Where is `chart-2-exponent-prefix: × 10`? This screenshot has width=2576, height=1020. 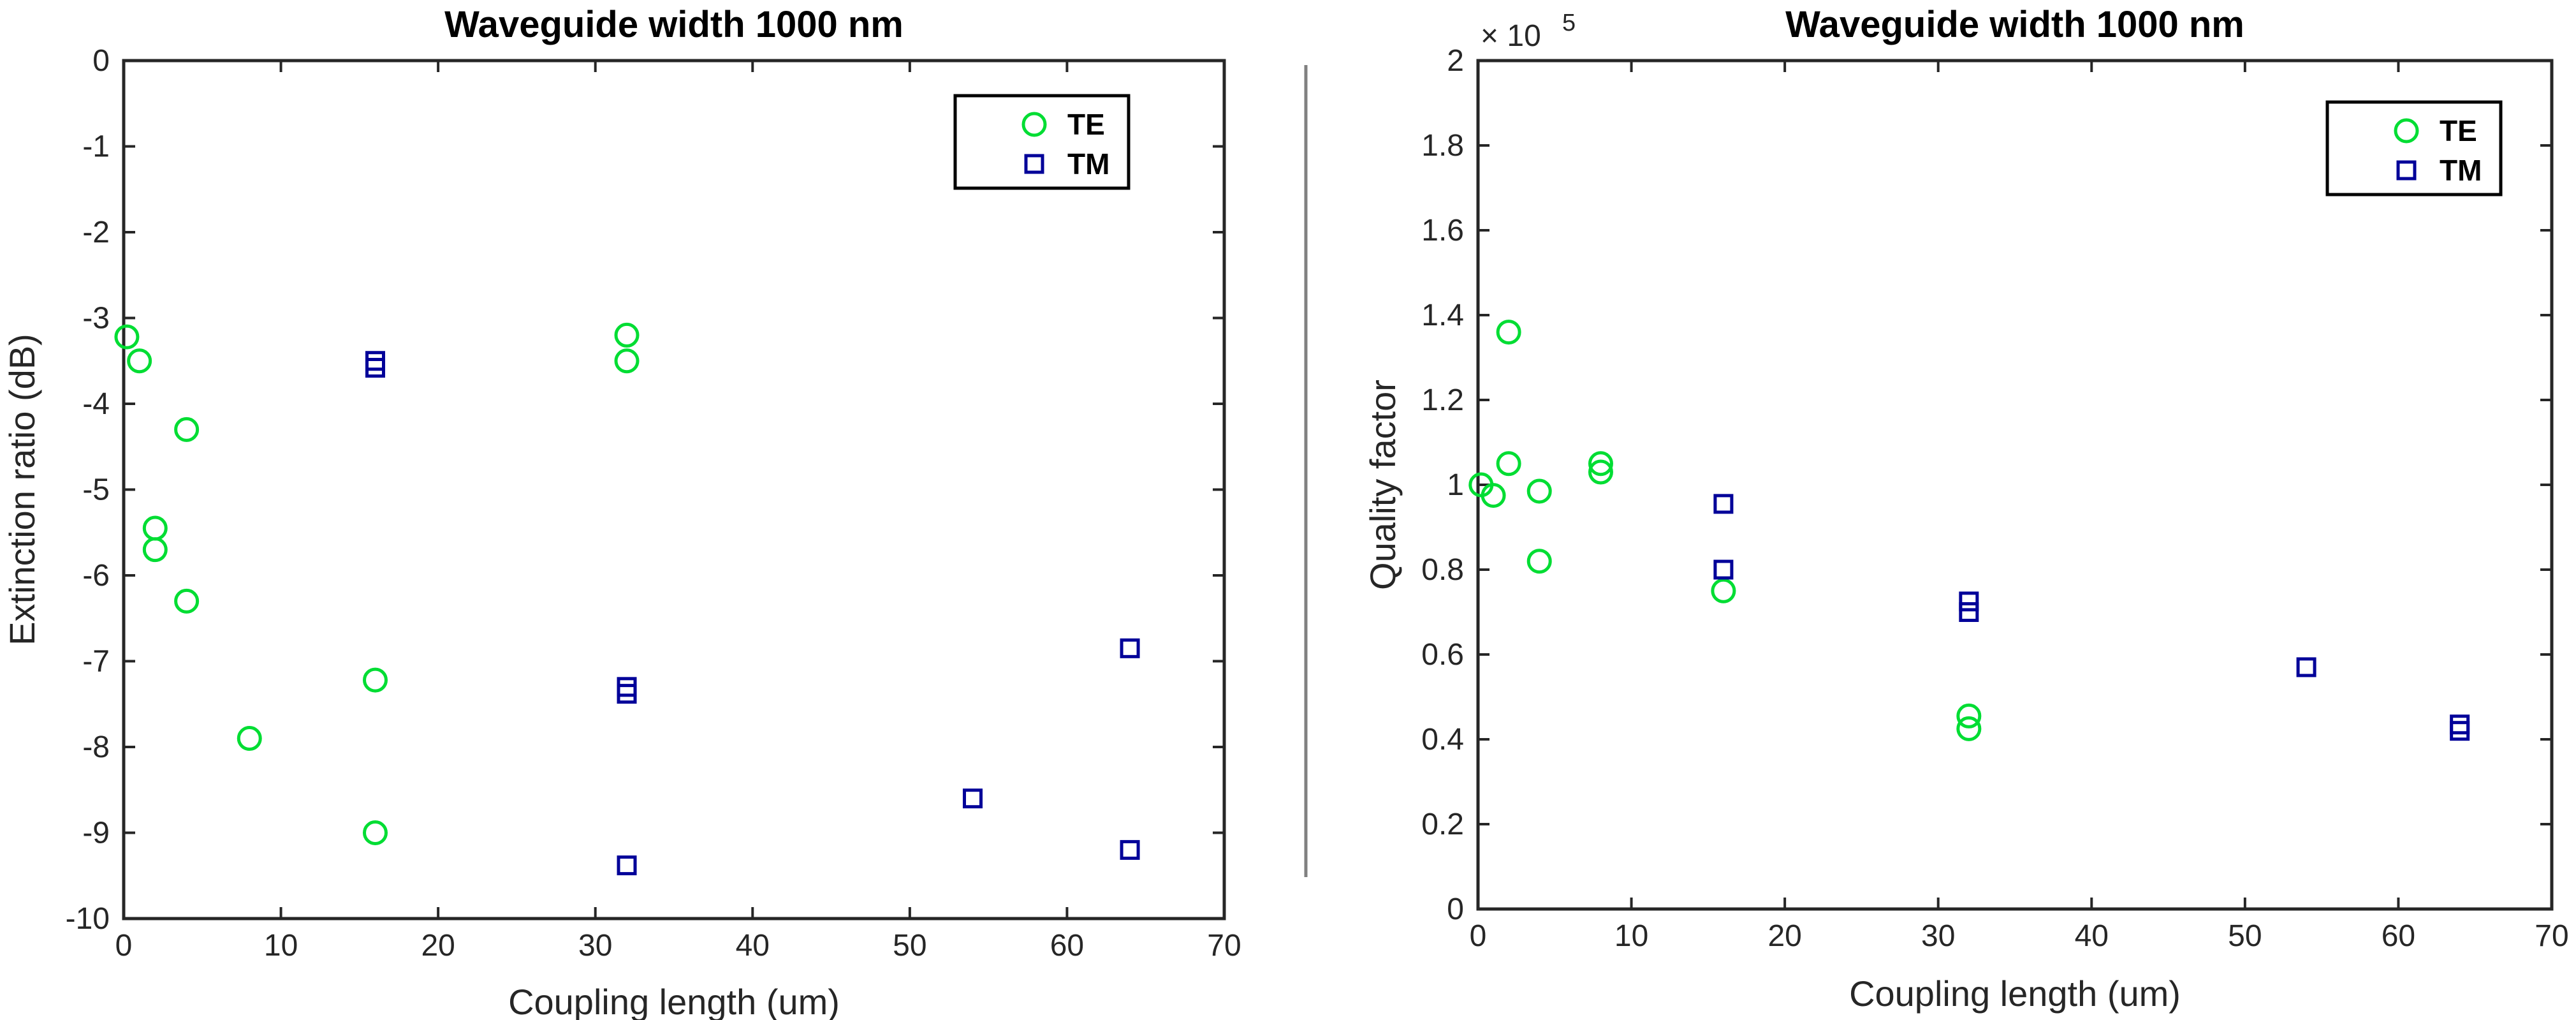
chart-2-exponent-prefix: × 10 is located at coordinates (1511, 36).